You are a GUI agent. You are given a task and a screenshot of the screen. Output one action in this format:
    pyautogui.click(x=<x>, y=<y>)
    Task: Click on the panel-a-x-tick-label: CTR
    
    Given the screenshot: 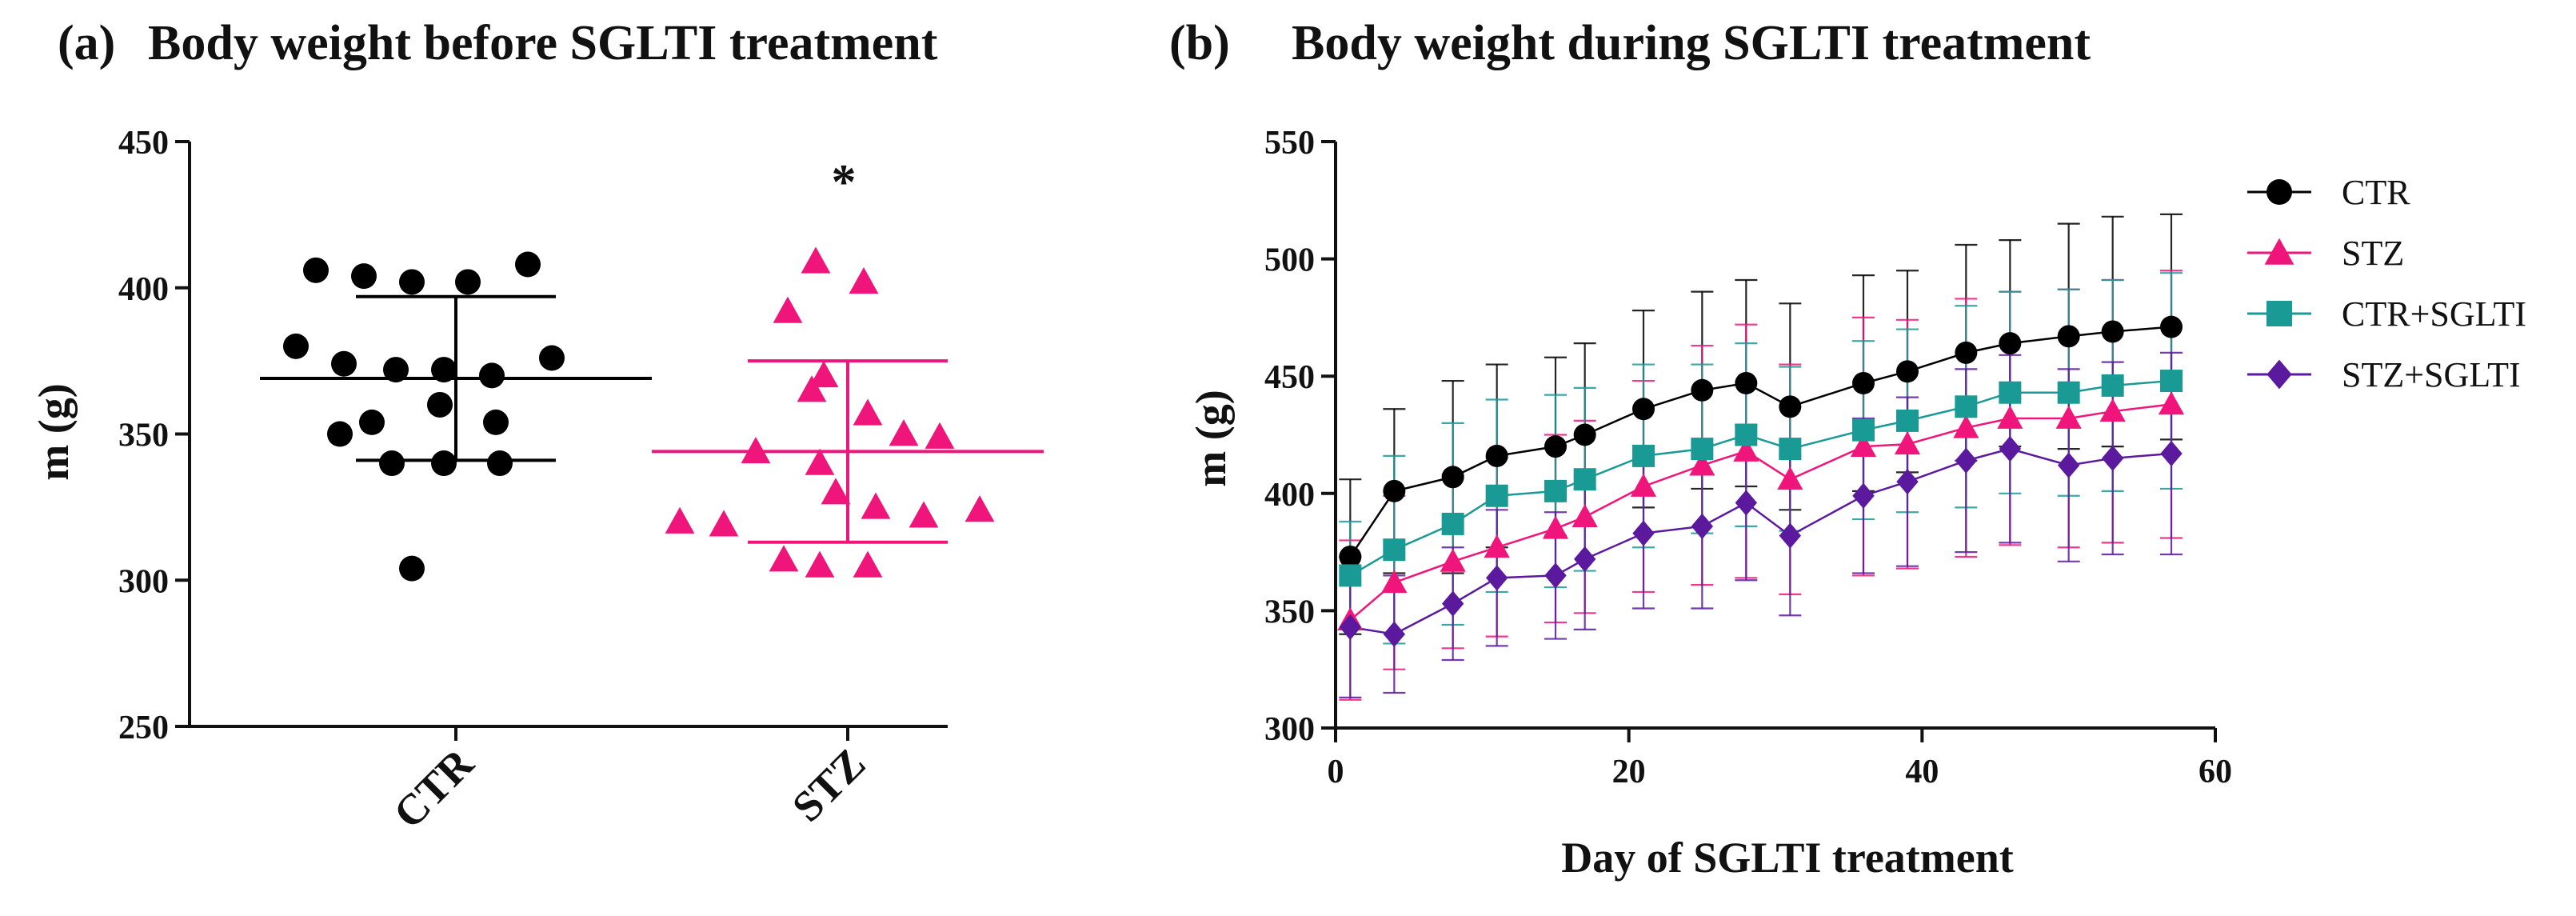 What is the action you would take?
    pyautogui.click(x=434, y=788)
    